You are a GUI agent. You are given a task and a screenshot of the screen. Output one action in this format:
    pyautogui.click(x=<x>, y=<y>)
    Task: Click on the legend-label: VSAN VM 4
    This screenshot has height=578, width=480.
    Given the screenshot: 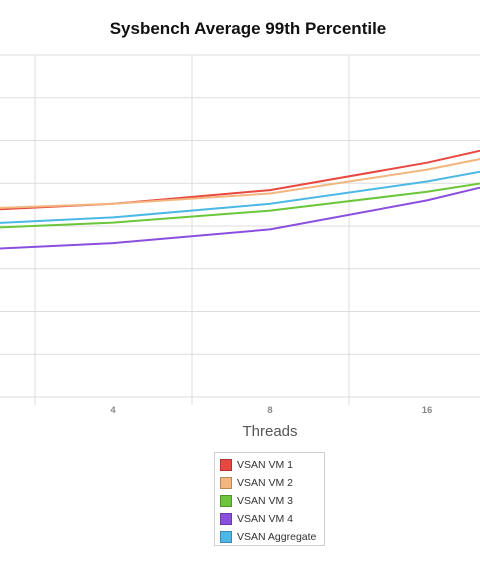 What is the action you would take?
    pyautogui.click(x=265, y=519)
    